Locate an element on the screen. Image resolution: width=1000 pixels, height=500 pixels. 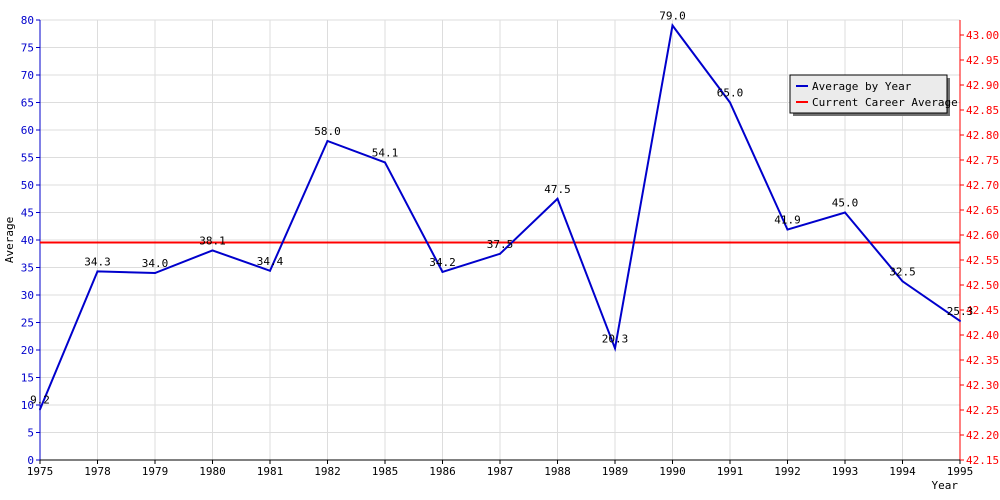
y-tick-label: 5 is located at coordinates (30, 433).